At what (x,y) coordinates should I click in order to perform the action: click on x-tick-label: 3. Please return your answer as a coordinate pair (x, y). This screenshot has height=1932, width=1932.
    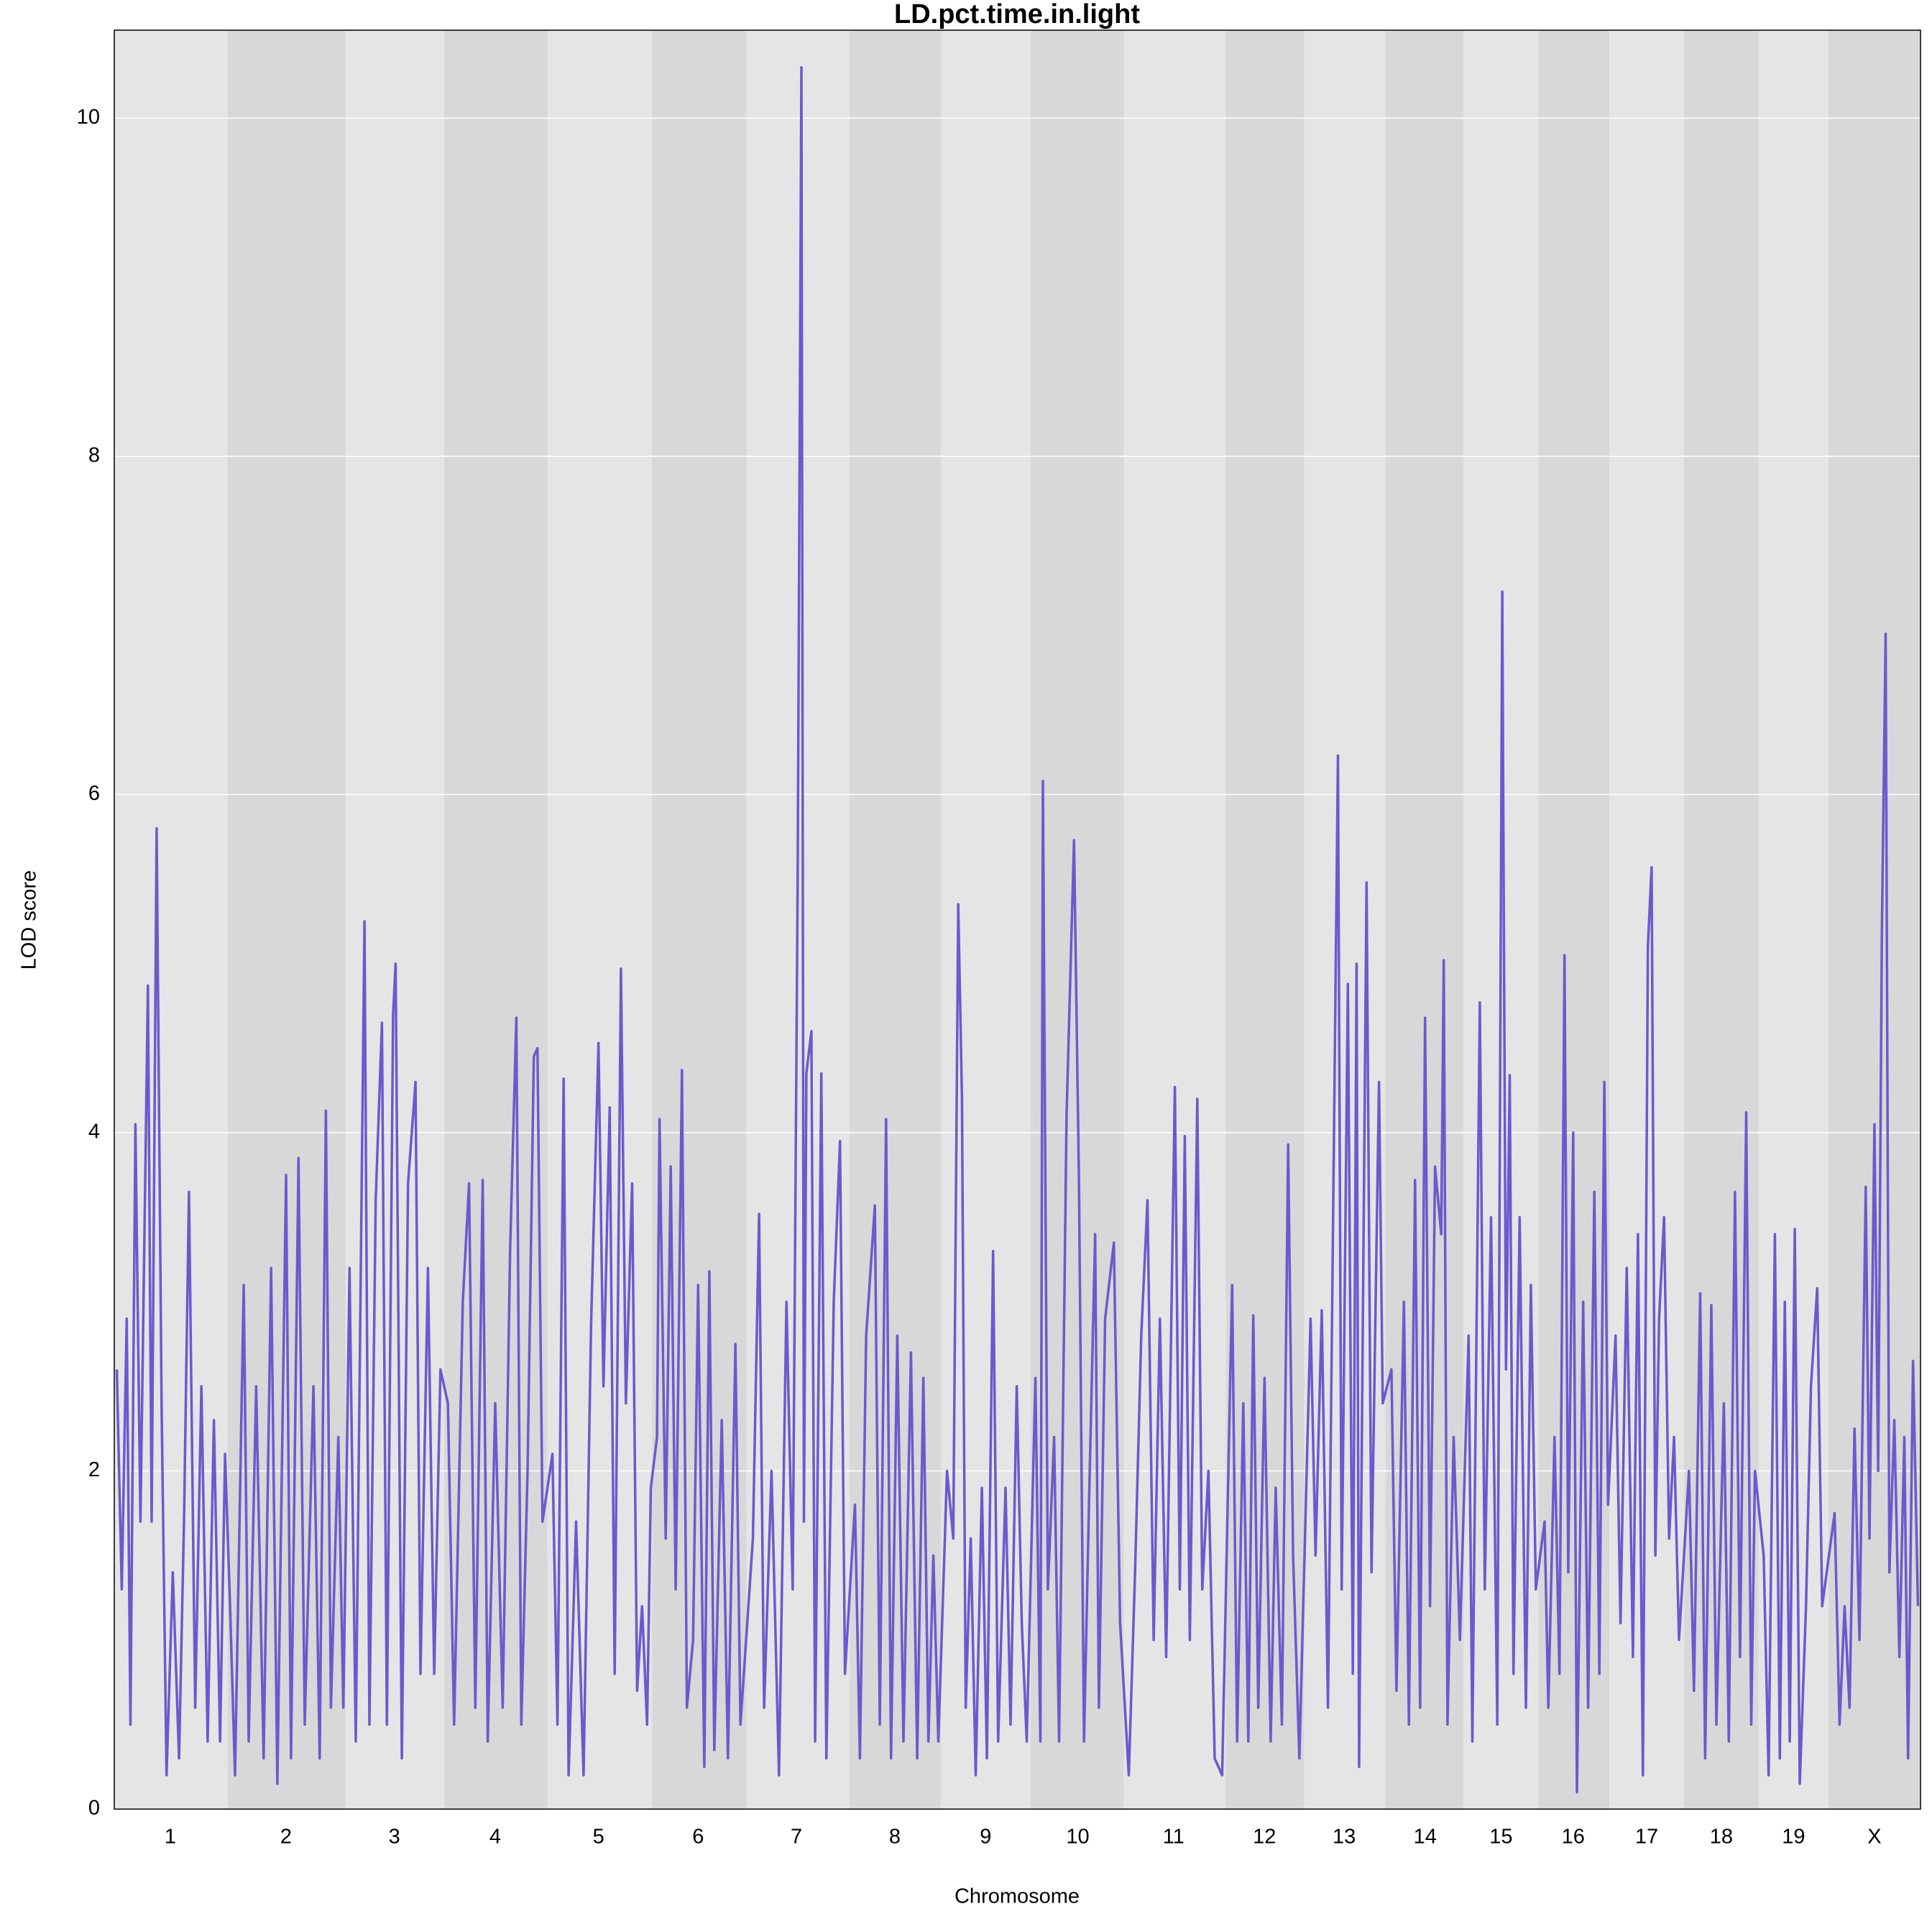
    Looking at the image, I should click on (394, 1837).